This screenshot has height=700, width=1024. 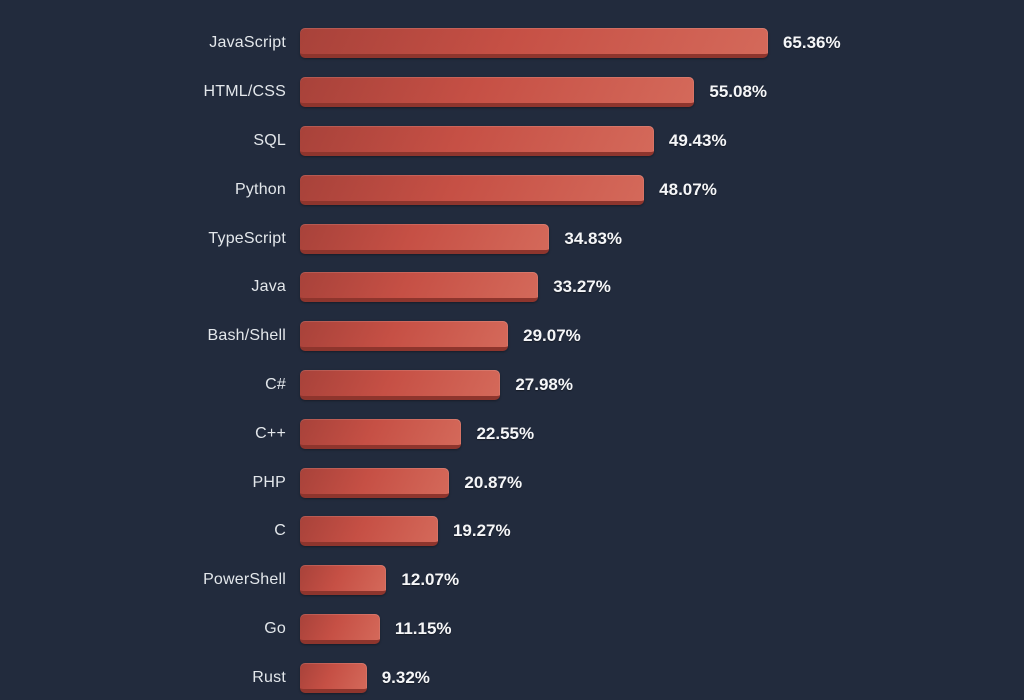 I want to click on chart-row: JavaScript 65.36%, so click(x=512, y=43).